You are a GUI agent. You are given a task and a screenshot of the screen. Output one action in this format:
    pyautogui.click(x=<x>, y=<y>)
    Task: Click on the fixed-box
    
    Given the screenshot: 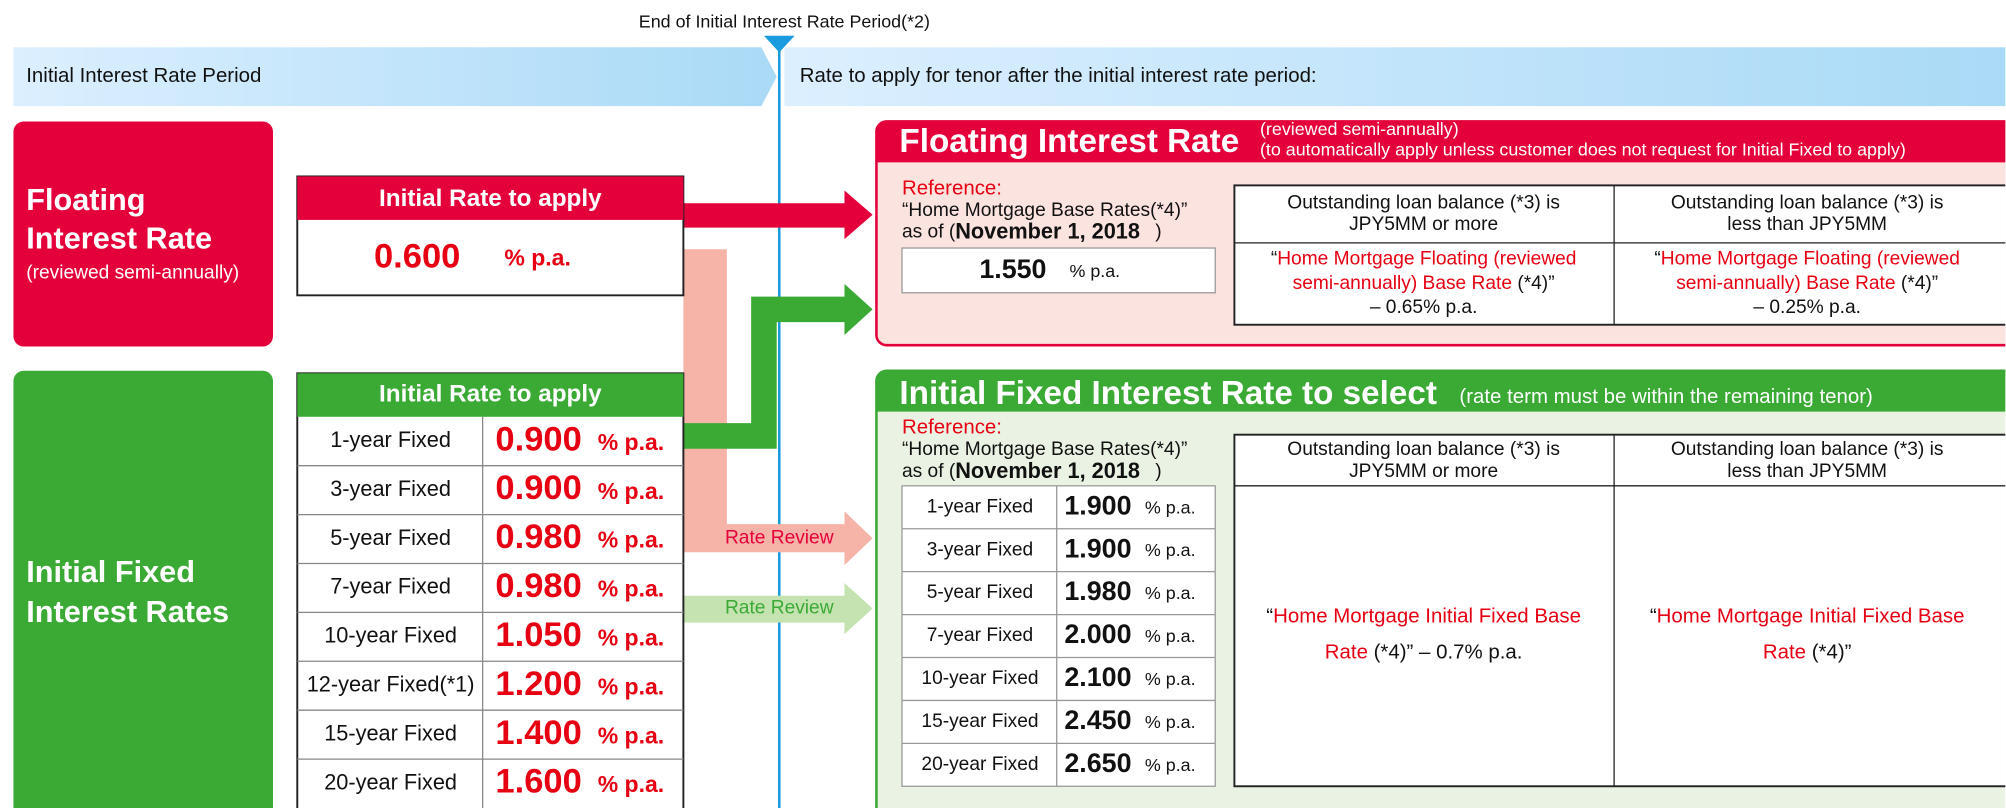 What is the action you would take?
    pyautogui.click(x=143, y=589)
    